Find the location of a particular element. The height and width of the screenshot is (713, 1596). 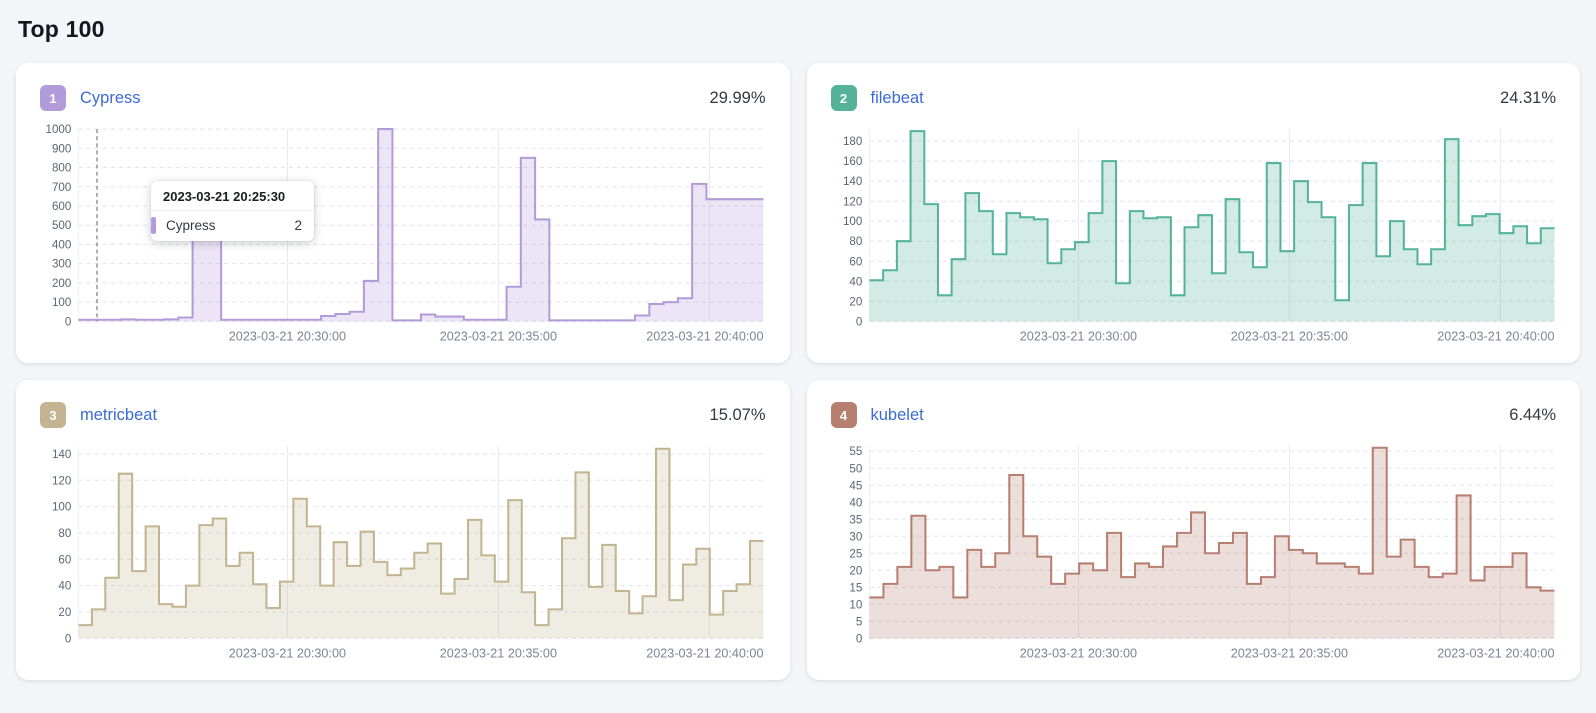

tooltip-series-label: Cypress is located at coordinates (191, 225).